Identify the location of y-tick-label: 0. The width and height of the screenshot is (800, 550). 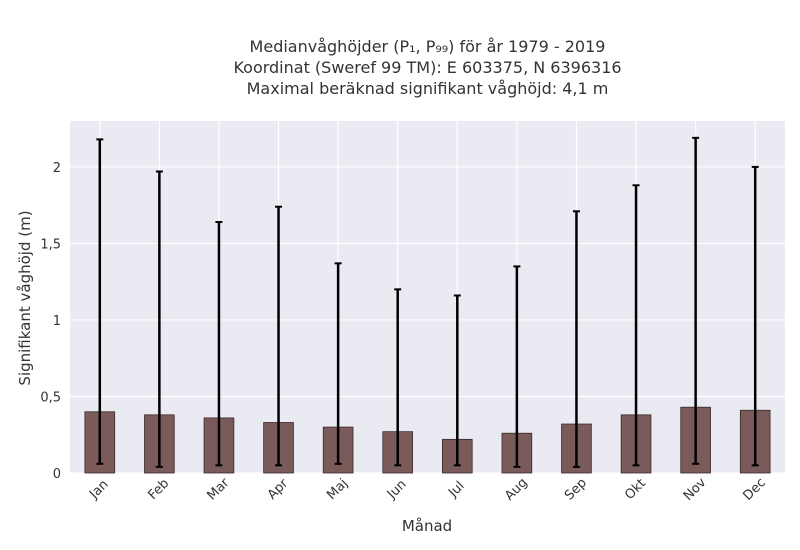
(57, 474).